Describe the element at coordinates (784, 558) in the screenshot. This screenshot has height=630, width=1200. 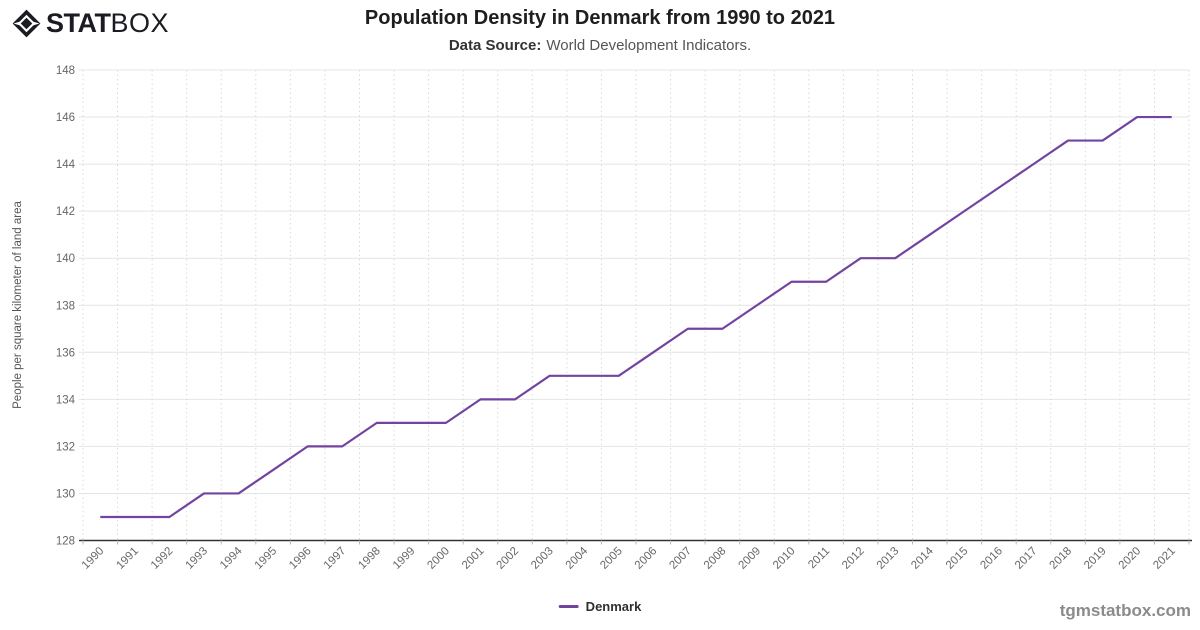
I see `x-tick-label: 2010` at that location.